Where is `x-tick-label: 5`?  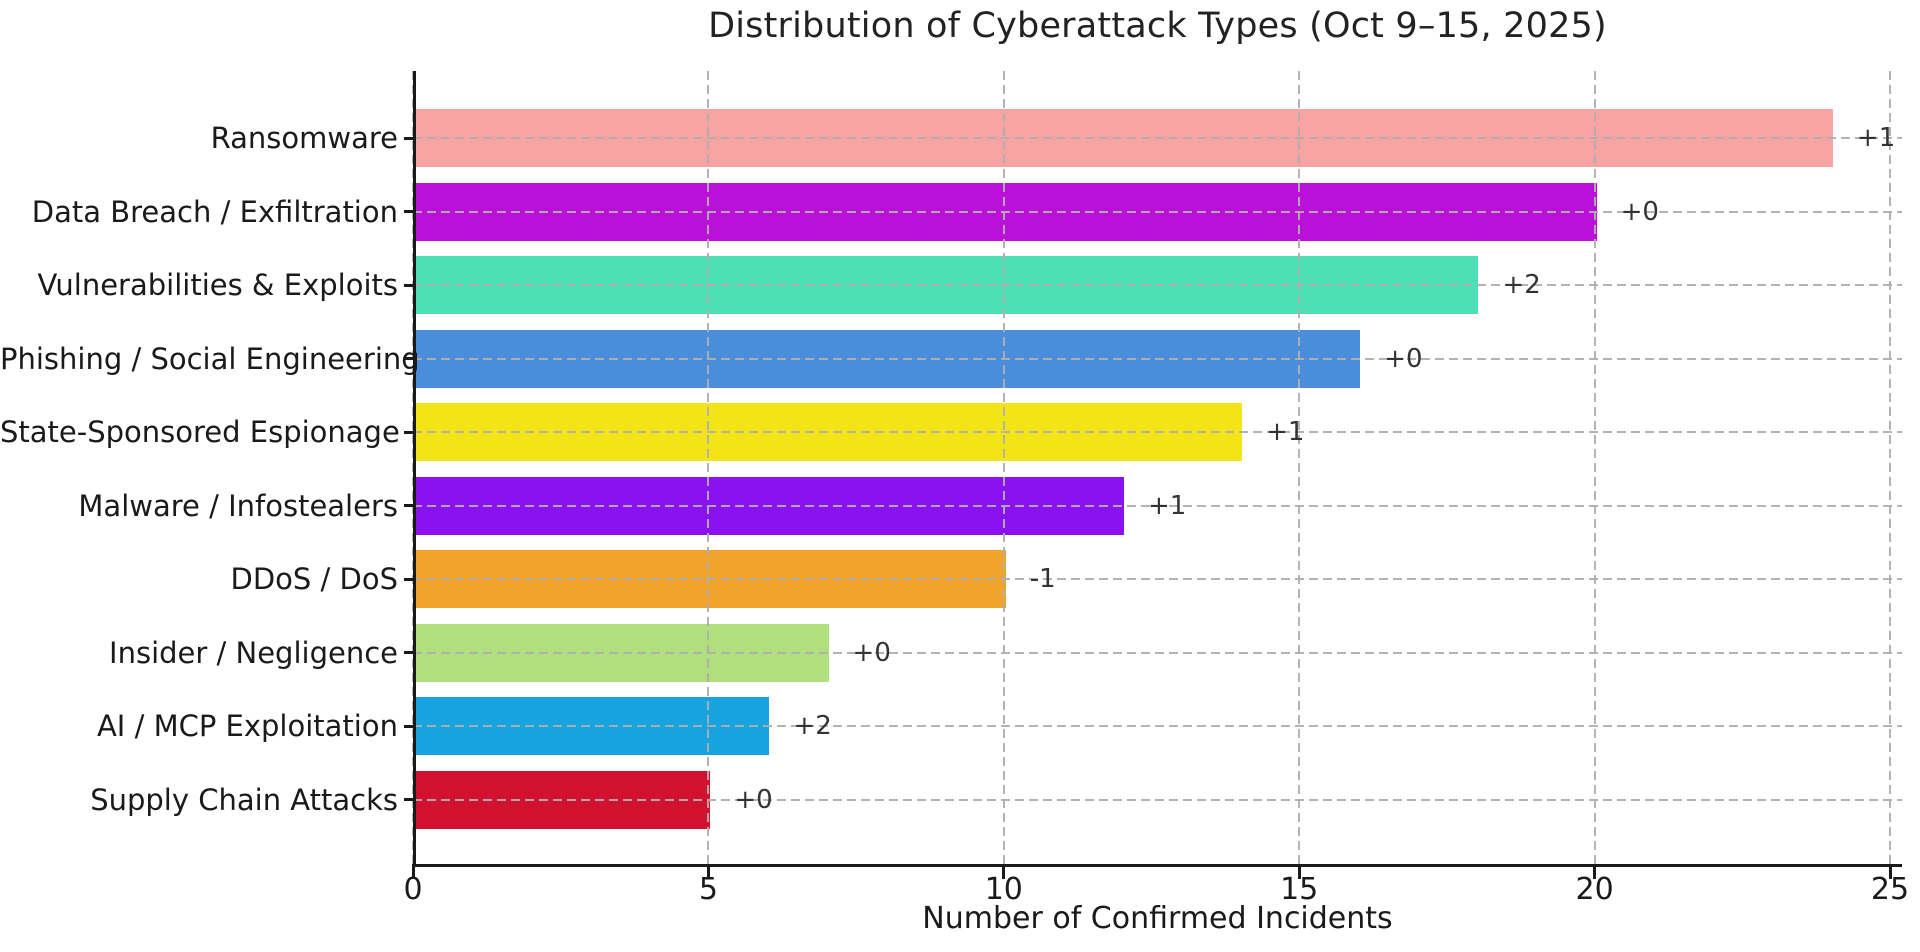 x-tick-label: 5 is located at coordinates (708, 889).